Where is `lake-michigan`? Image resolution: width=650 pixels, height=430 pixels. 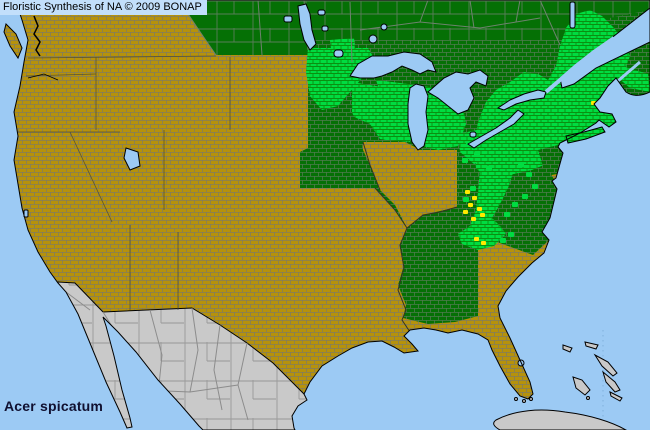 lake-michigan is located at coordinates (418, 117).